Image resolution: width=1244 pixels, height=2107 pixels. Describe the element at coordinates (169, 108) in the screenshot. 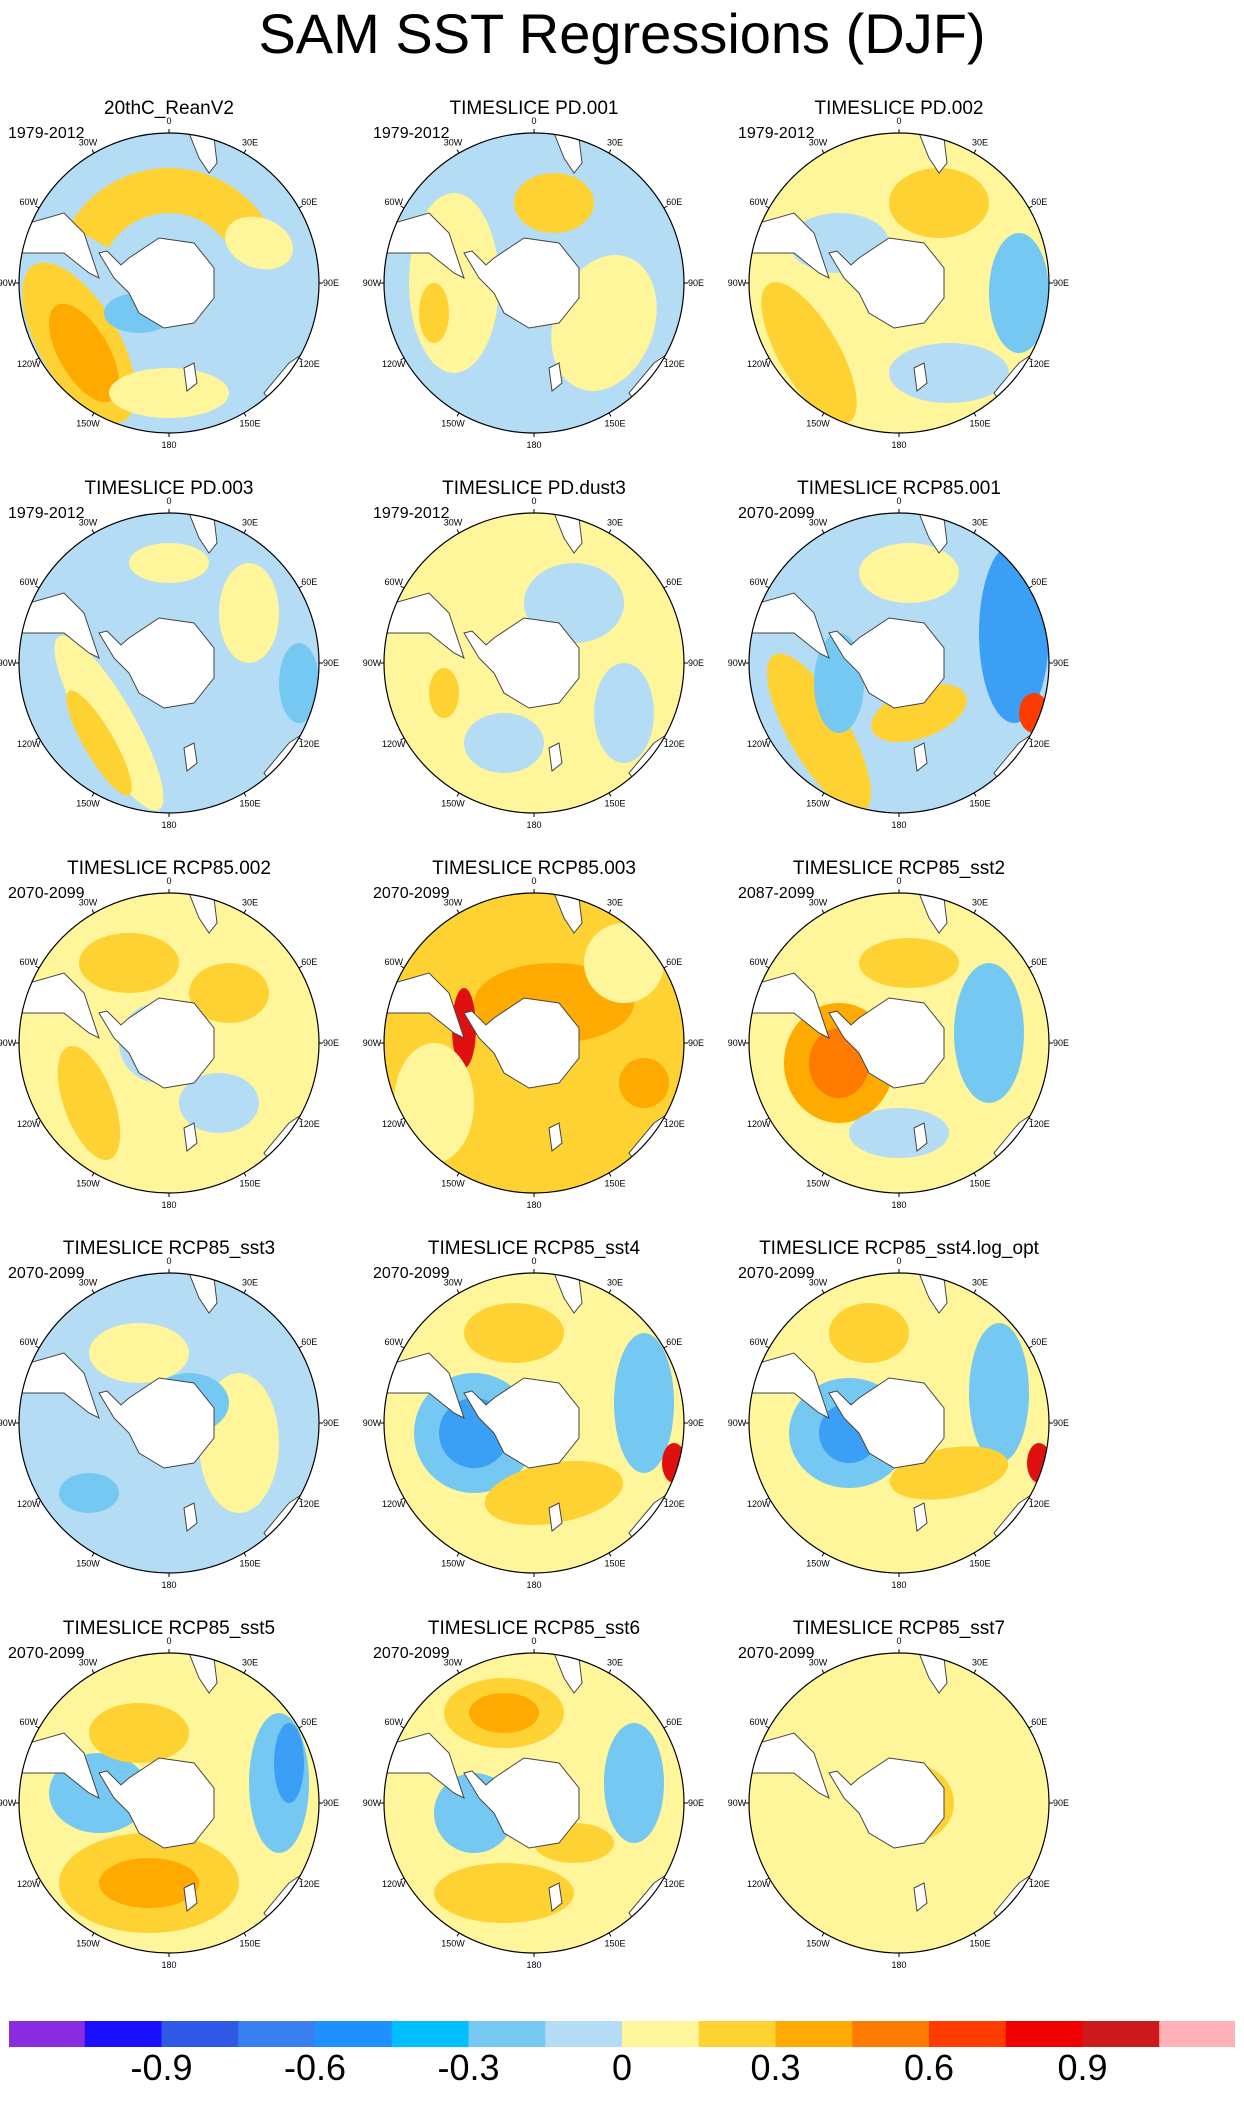

I see `panel-title: 20thC_ReanV2` at that location.